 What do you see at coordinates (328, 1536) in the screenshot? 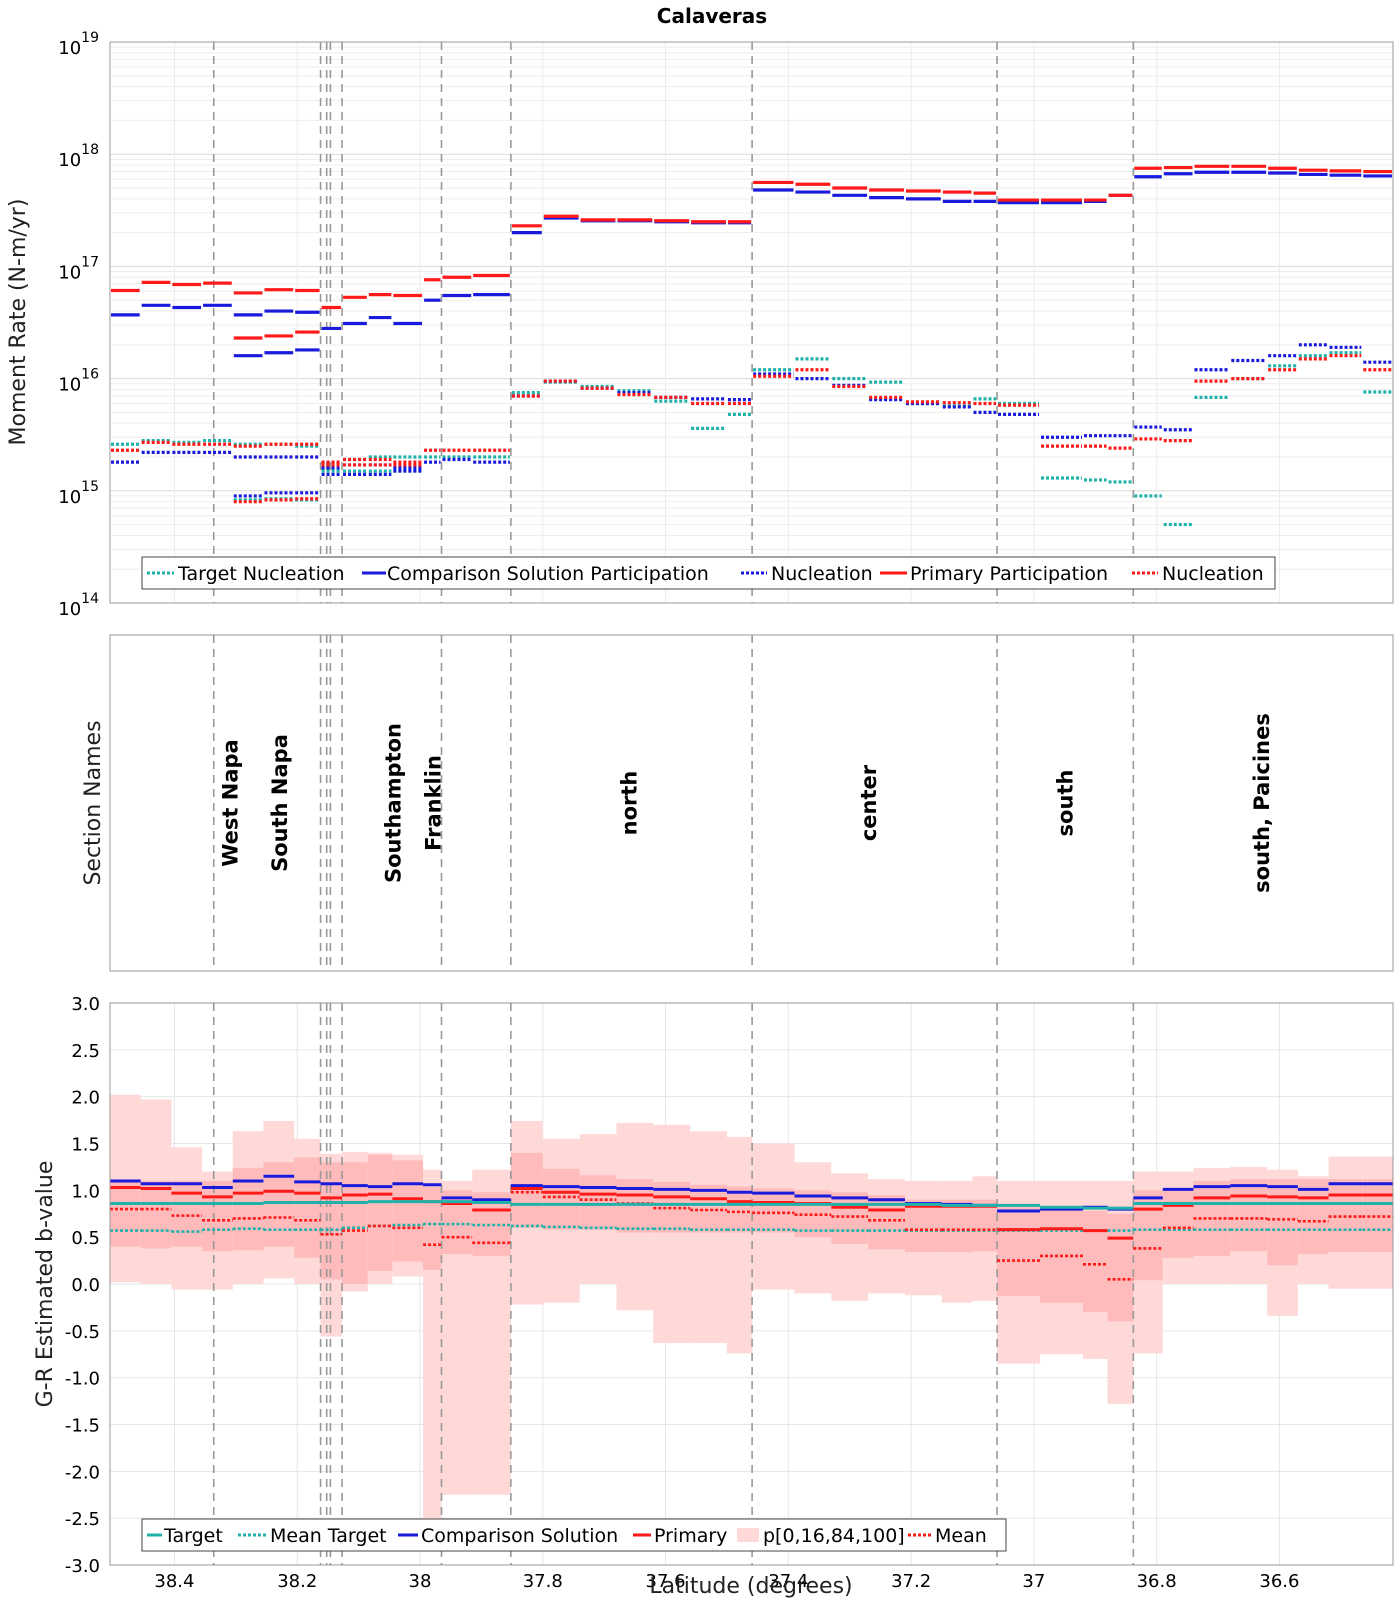
I see `legend-mean-target: Mean Target` at bounding box center [328, 1536].